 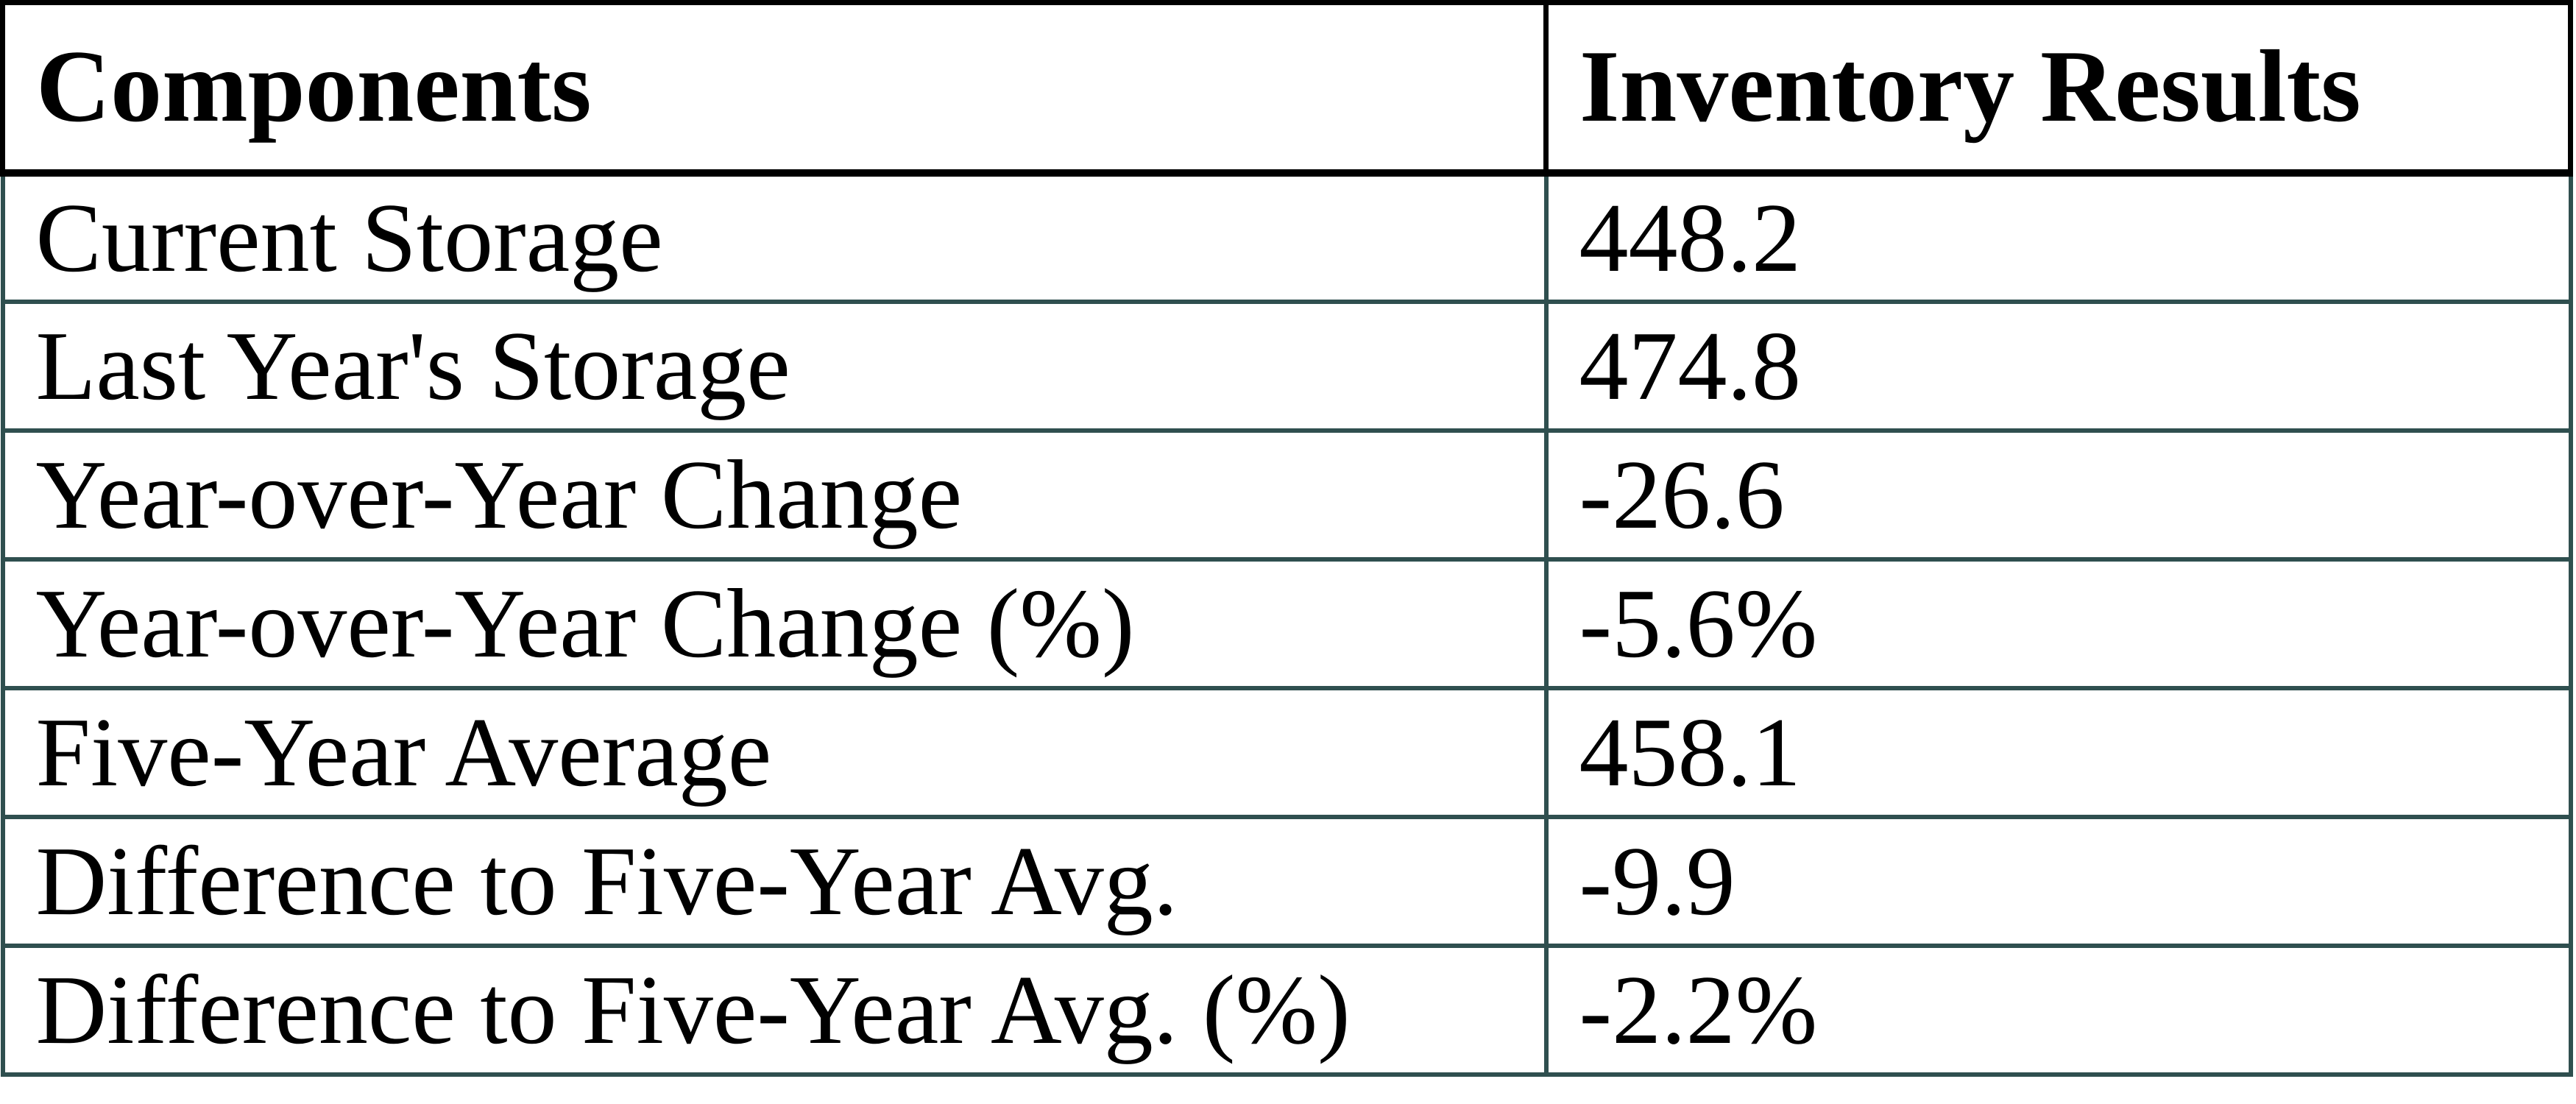 I want to click on table-row: Difference to Five-Year Avg. (%) -2.2%, so click(x=1286, y=1010).